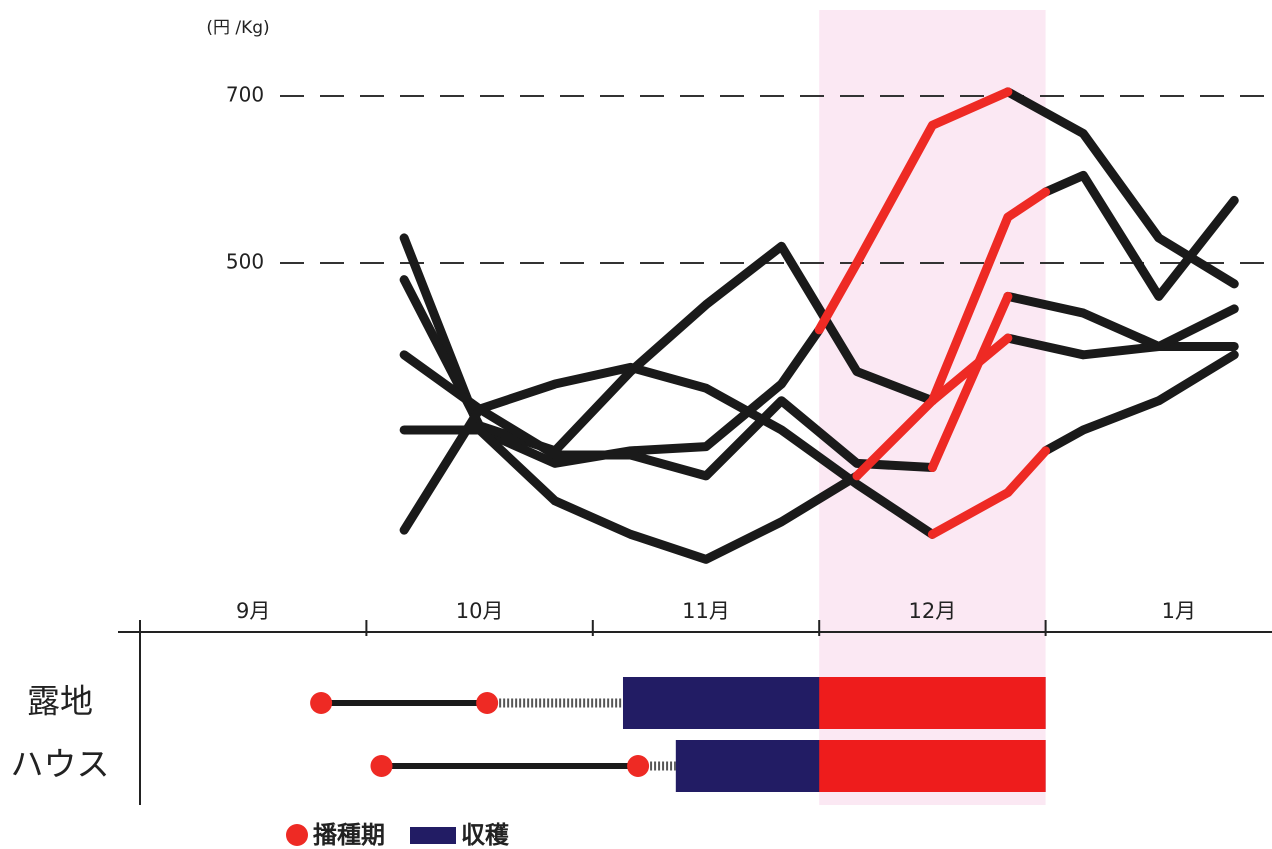 This screenshot has height=849, width=1272. What do you see at coordinates (706, 611) in the screenshot?
I see `x-tick-label: 11月` at bounding box center [706, 611].